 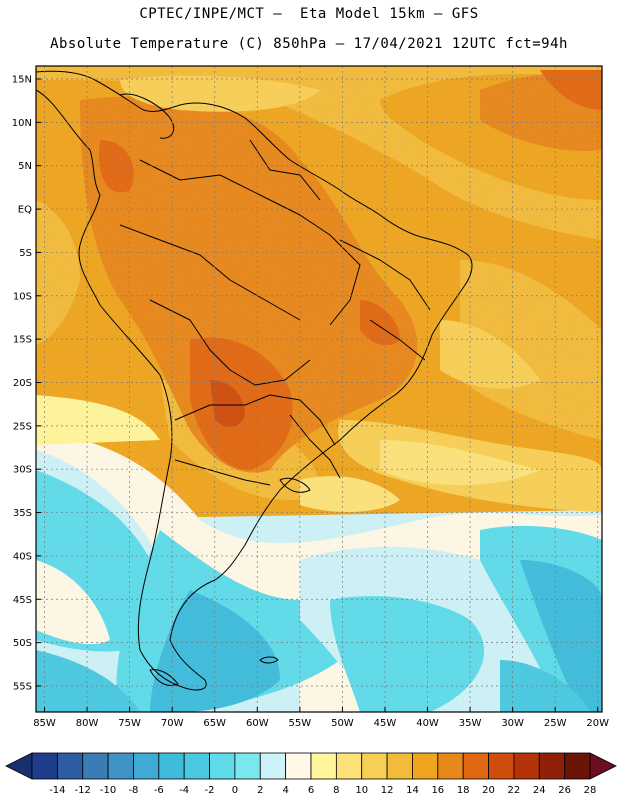 I want to click on lat-label: 10N, so click(x=22, y=123).